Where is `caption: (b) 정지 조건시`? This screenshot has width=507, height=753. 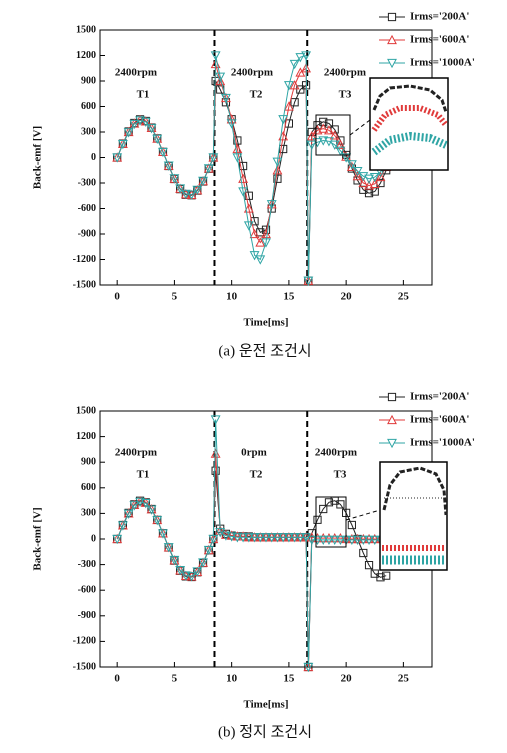
caption: (b) 정지 조건시 is located at coordinates (265, 731).